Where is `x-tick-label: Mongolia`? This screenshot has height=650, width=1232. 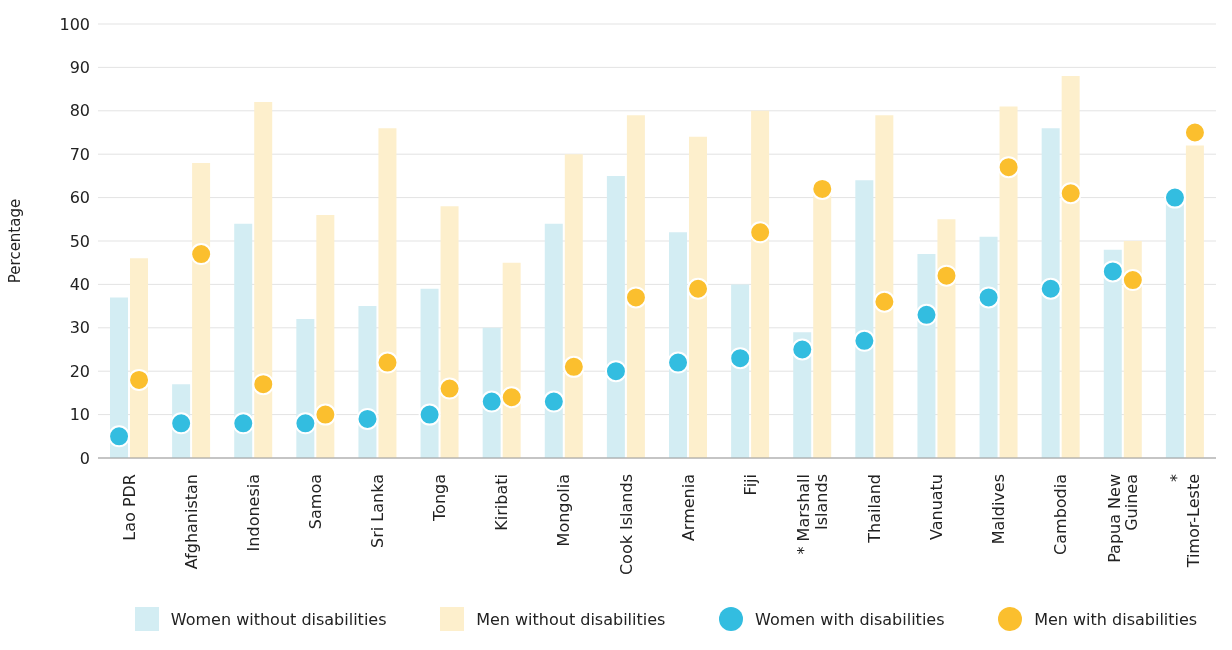
x-tick-label: Mongolia is located at coordinates (564, 510).